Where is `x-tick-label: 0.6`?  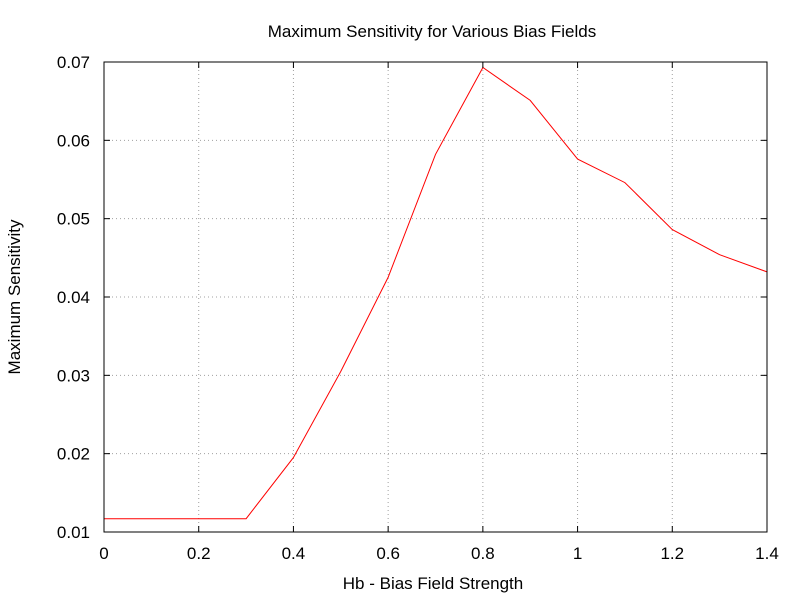 x-tick-label: 0.6 is located at coordinates (388, 553).